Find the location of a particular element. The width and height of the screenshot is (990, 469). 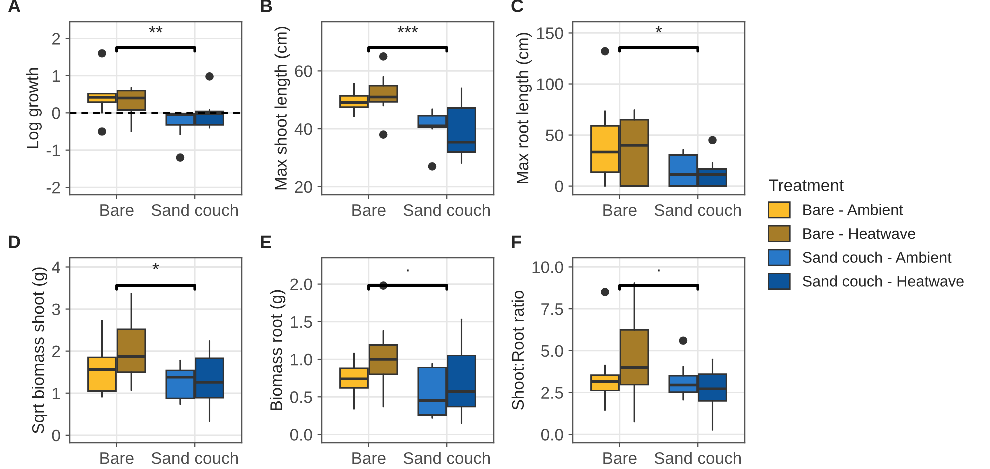

legend-label: Sand couch - Heatwave is located at coordinates (883, 281).